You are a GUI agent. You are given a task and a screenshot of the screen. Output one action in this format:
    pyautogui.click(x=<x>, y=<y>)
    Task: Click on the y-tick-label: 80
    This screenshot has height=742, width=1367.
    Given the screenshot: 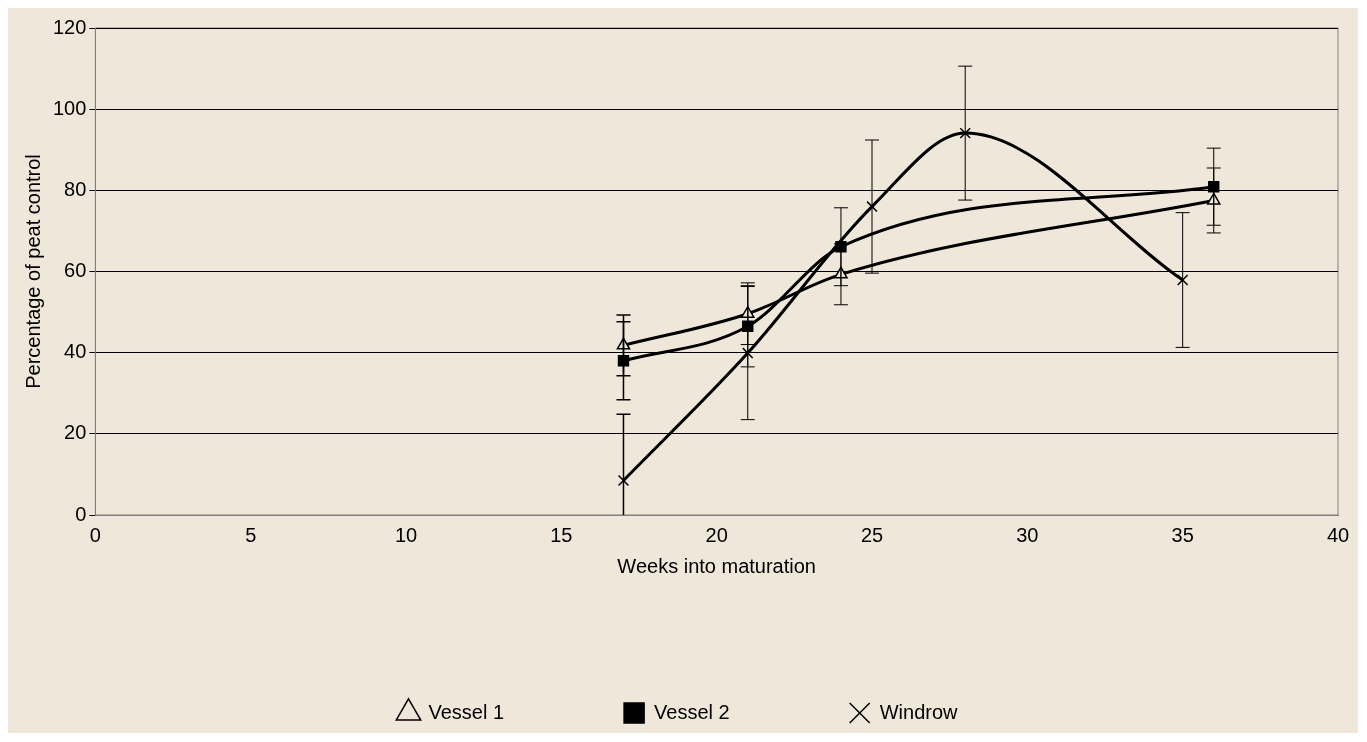 What is the action you would take?
    pyautogui.click(x=75, y=188)
    